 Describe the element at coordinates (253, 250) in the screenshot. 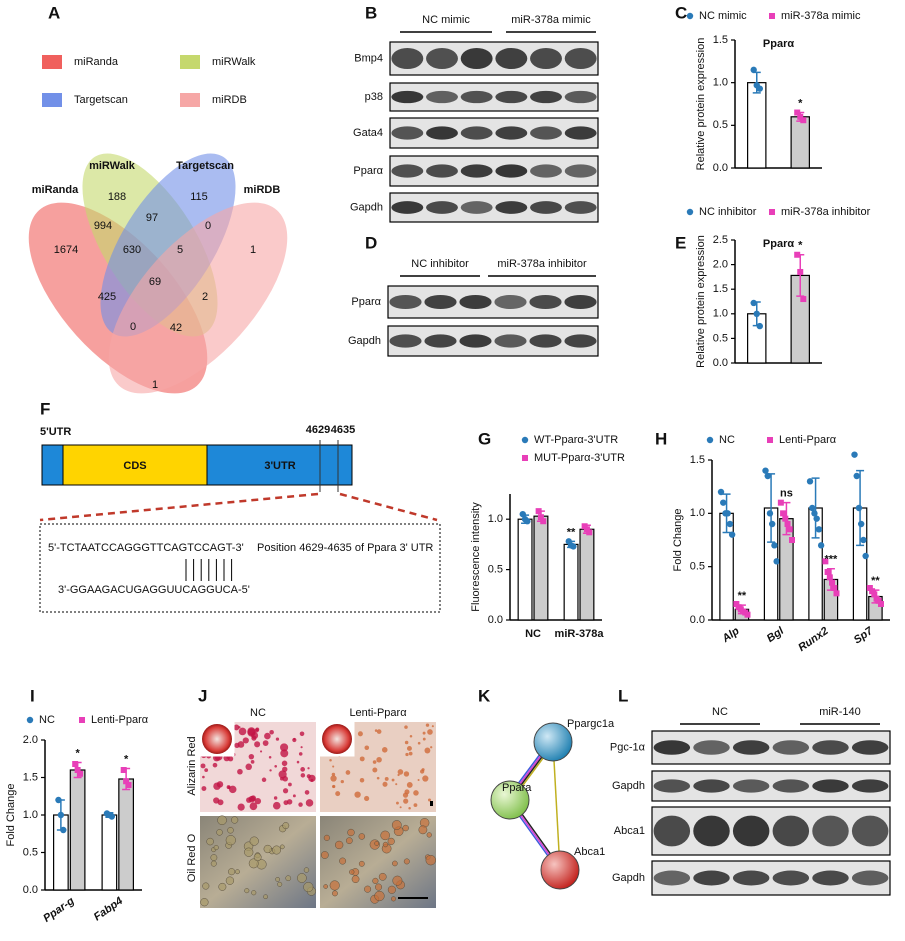

I see `region-count: 1` at that location.